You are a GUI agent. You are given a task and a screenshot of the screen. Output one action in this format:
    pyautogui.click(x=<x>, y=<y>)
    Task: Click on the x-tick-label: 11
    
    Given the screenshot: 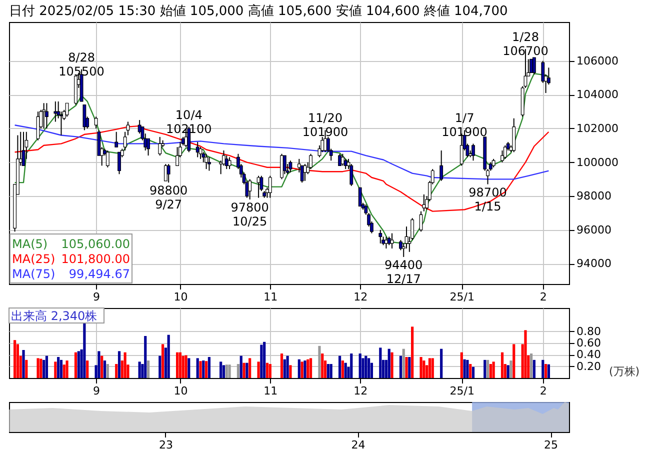 What is the action you would take?
    pyautogui.click(x=271, y=297)
    